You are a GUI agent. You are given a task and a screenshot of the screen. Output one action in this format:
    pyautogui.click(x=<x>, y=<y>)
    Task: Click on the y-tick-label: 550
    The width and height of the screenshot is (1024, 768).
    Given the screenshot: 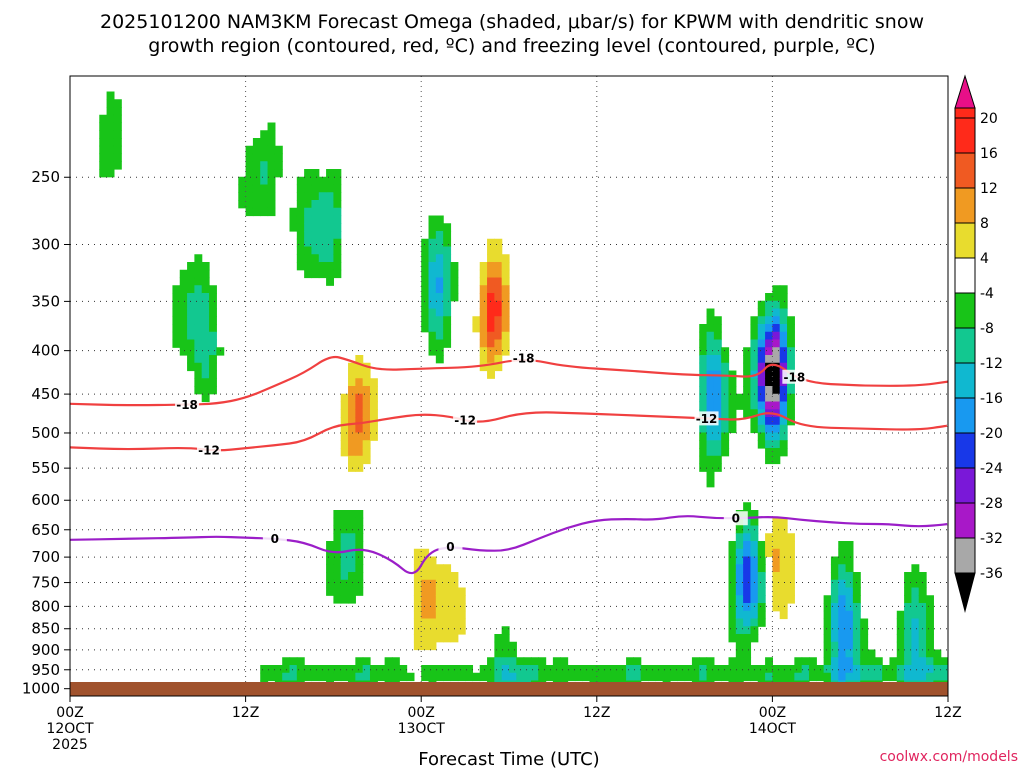 What is the action you would take?
    pyautogui.click(x=45, y=468)
    